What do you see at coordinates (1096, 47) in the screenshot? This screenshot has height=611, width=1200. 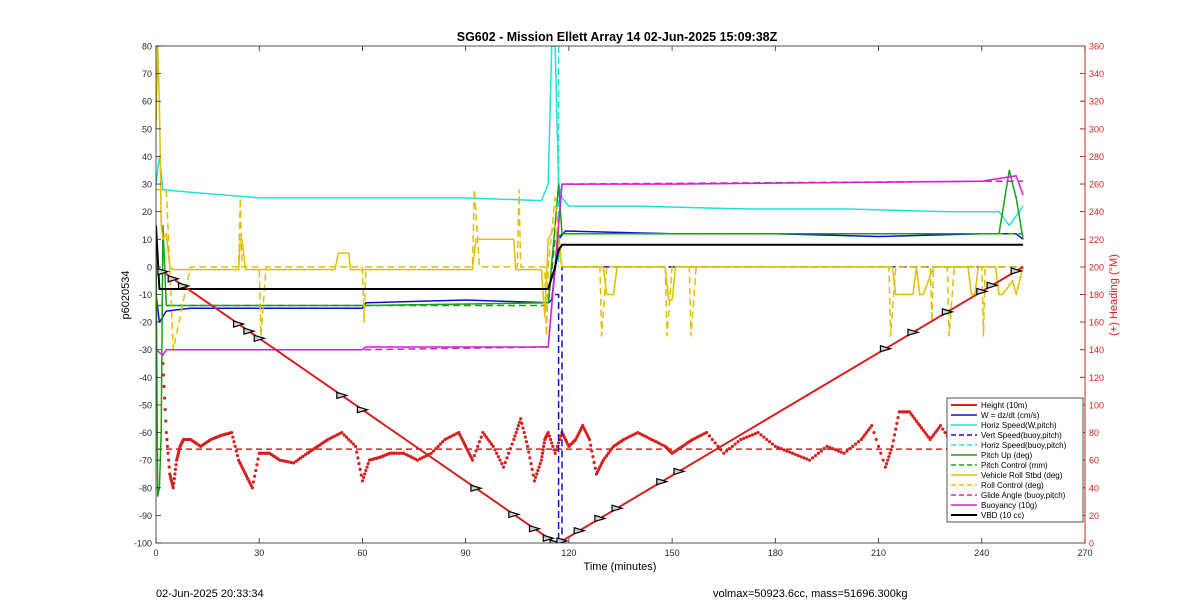 I see `y2-tick-label: 360` at bounding box center [1096, 47].